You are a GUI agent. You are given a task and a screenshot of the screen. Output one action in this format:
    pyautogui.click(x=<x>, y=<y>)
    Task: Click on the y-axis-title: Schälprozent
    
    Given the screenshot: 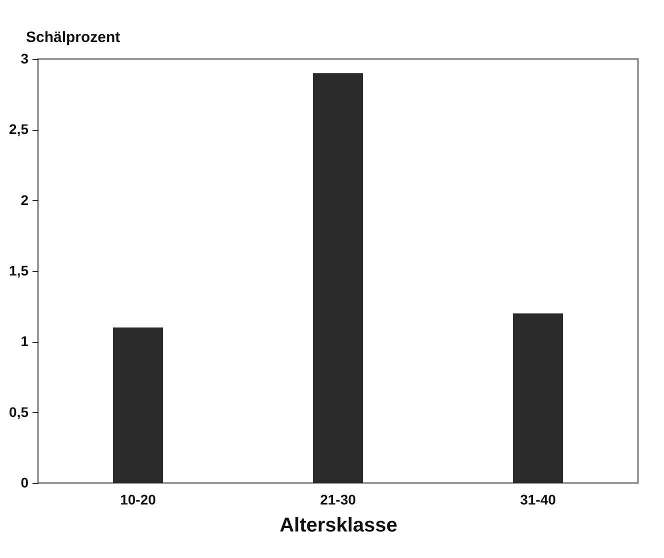 What is the action you would take?
    pyautogui.click(x=73, y=37)
    